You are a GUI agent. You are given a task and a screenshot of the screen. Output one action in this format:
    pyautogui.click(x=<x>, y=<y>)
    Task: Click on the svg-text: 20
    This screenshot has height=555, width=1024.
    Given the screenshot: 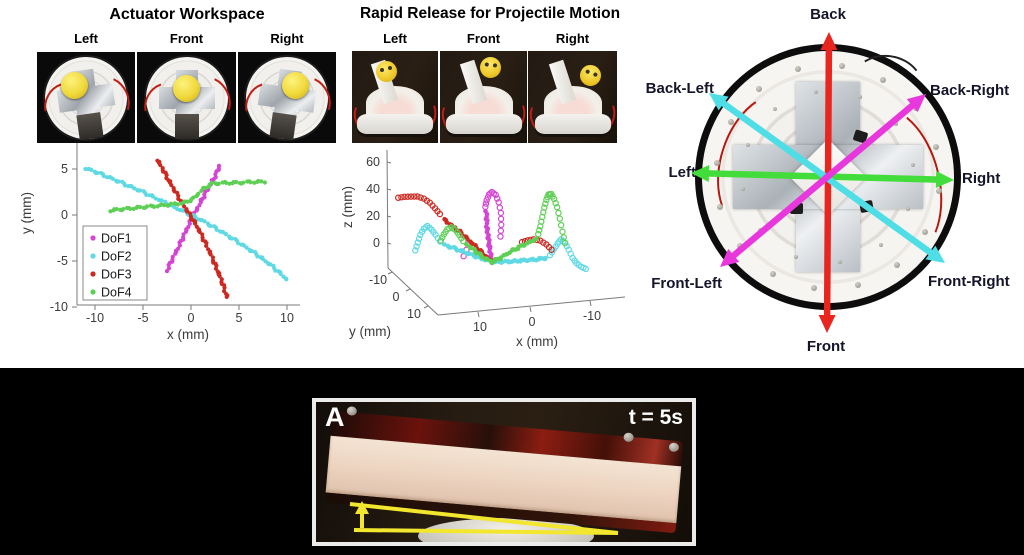 What is the action you would take?
    pyautogui.click(x=373, y=216)
    